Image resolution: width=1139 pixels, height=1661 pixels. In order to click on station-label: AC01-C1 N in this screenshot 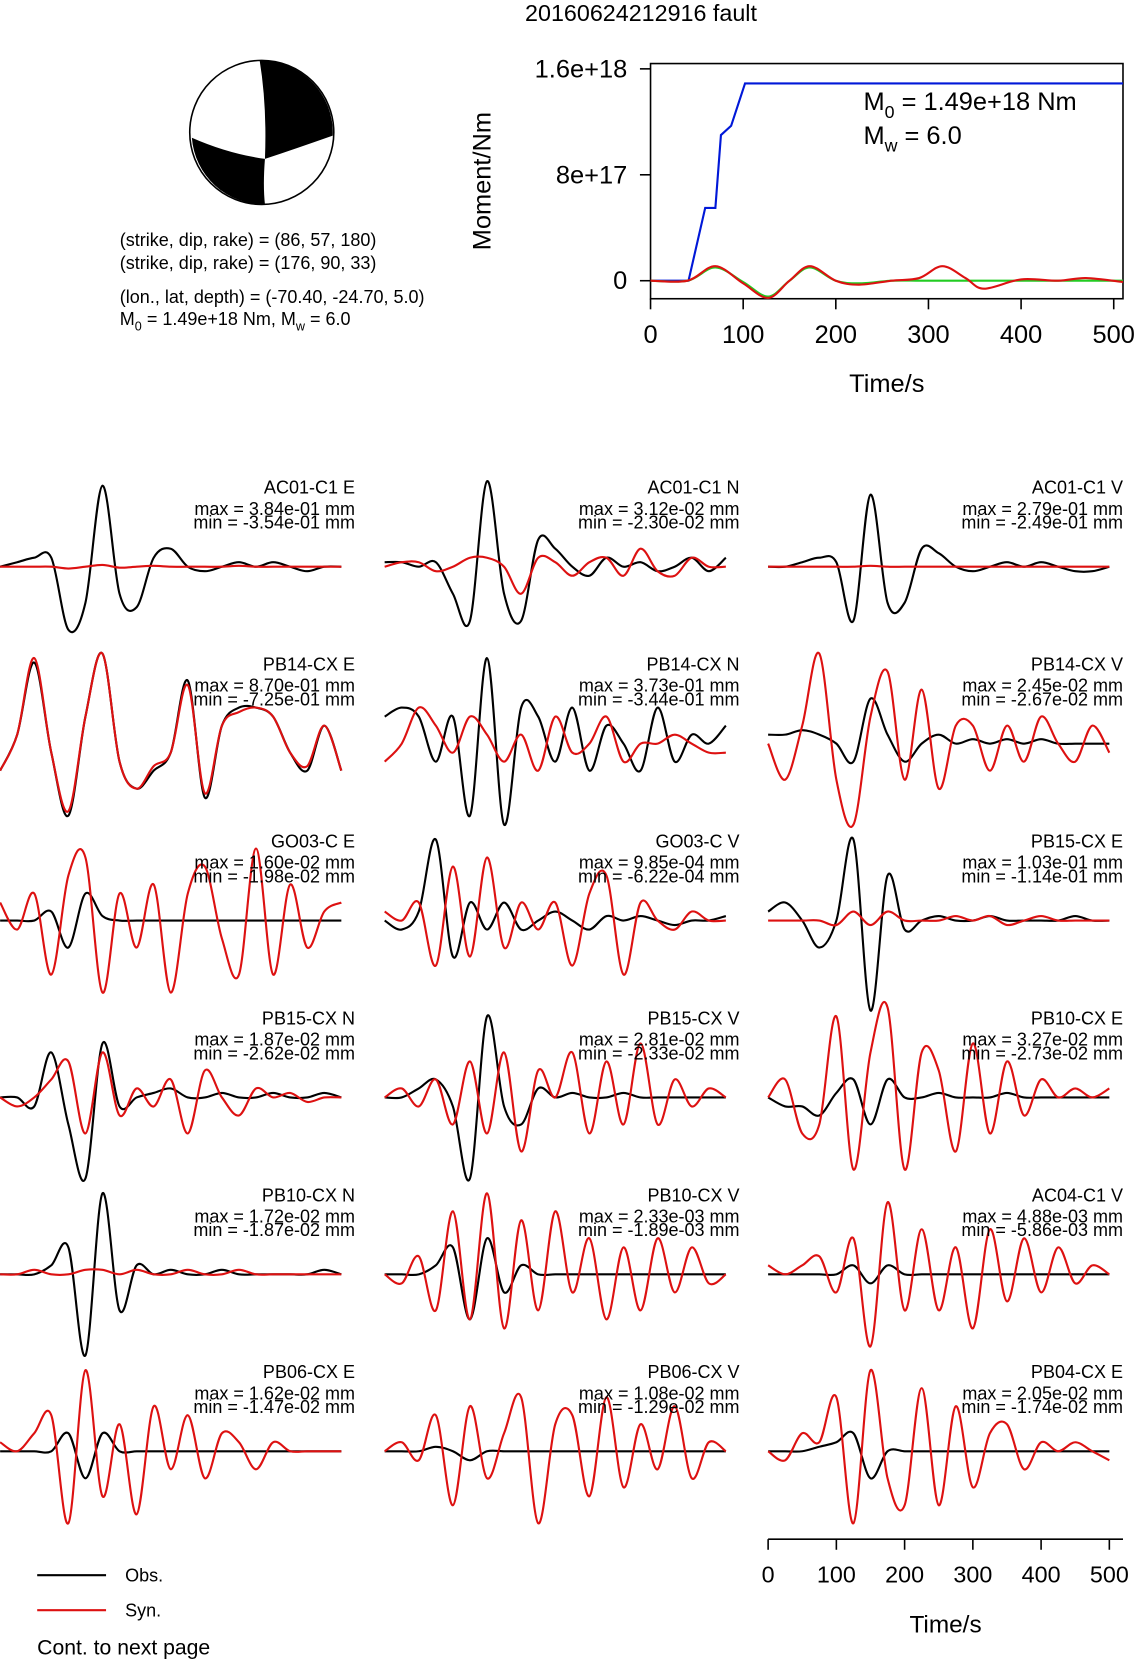, I will do `click(693, 488)`.